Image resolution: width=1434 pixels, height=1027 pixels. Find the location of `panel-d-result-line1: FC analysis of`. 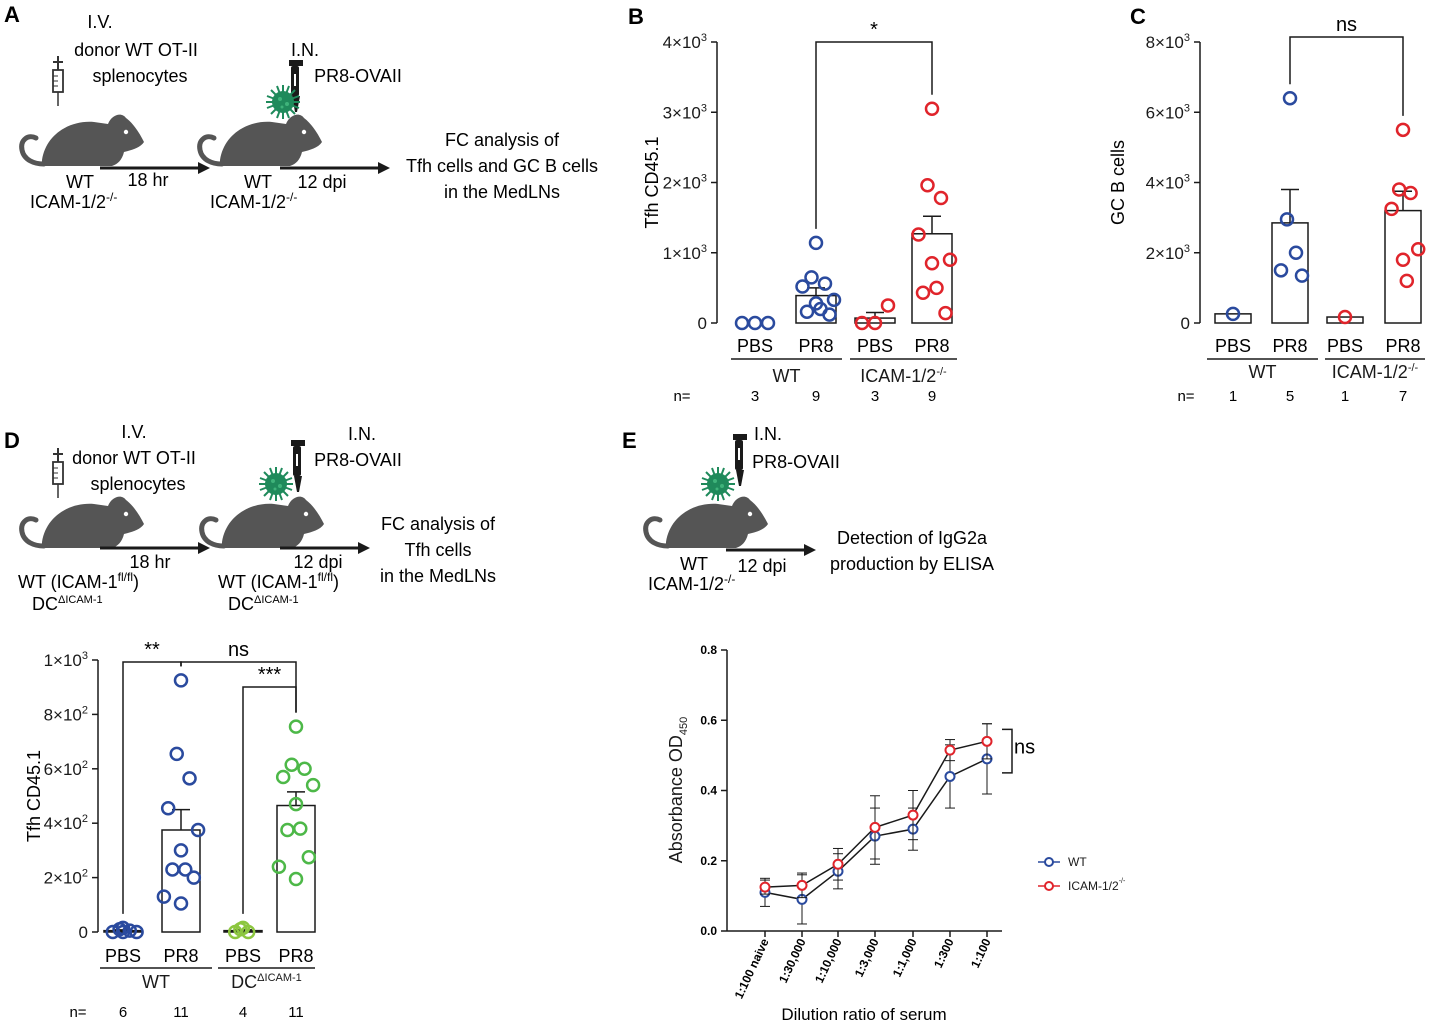

panel-d-result-line1: FC analysis of is located at coordinates (438, 524).